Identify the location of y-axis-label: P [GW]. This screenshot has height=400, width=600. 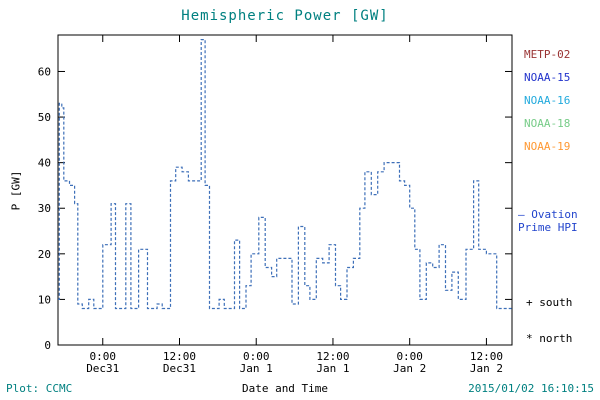
(16, 190).